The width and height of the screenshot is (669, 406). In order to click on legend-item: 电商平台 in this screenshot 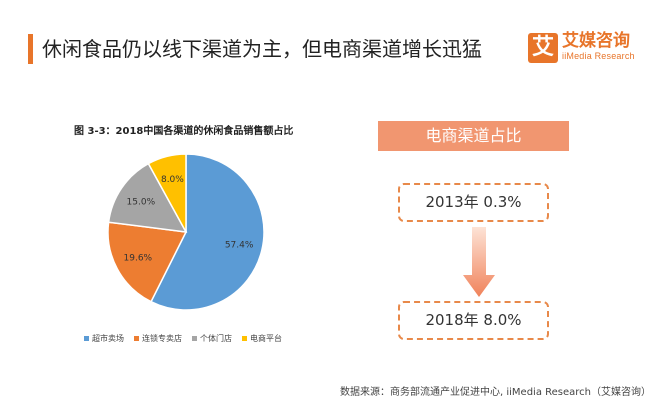, I will do `click(262, 338)`.